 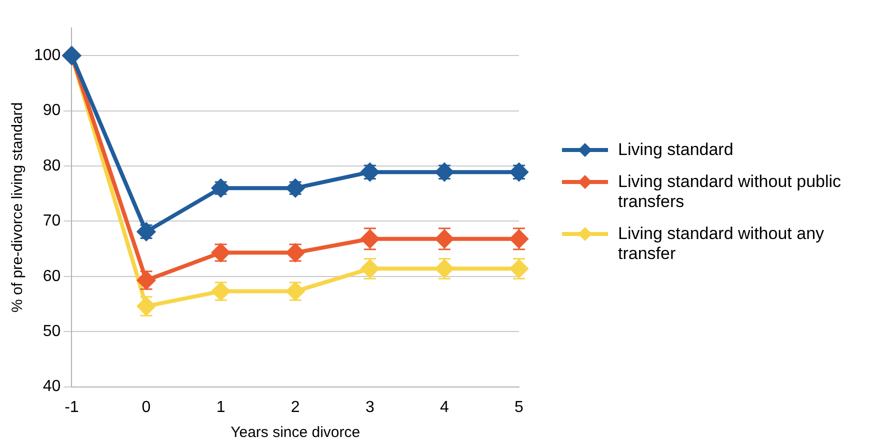 What do you see at coordinates (47, 55) in the screenshot?
I see `y-tick-label: 100` at bounding box center [47, 55].